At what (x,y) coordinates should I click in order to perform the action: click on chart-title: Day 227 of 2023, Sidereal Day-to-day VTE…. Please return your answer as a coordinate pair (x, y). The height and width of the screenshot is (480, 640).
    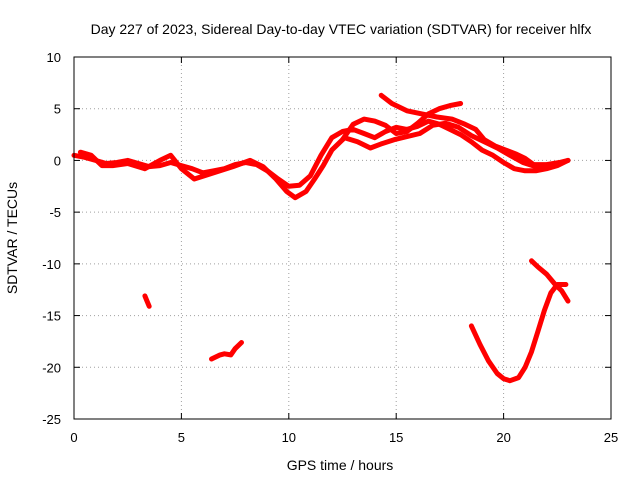
    Looking at the image, I should click on (341, 29).